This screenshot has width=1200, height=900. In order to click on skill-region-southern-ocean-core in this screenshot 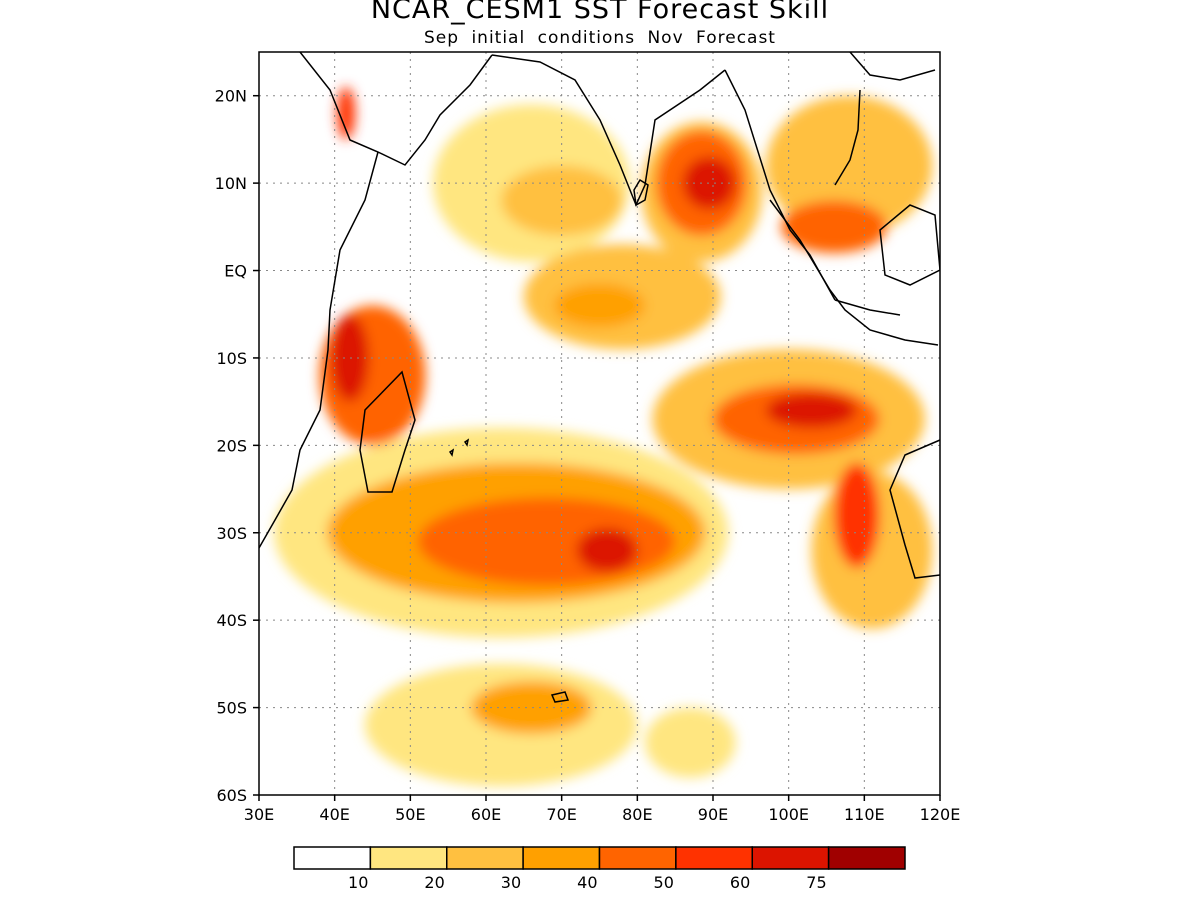, I will do `click(531, 707)`.